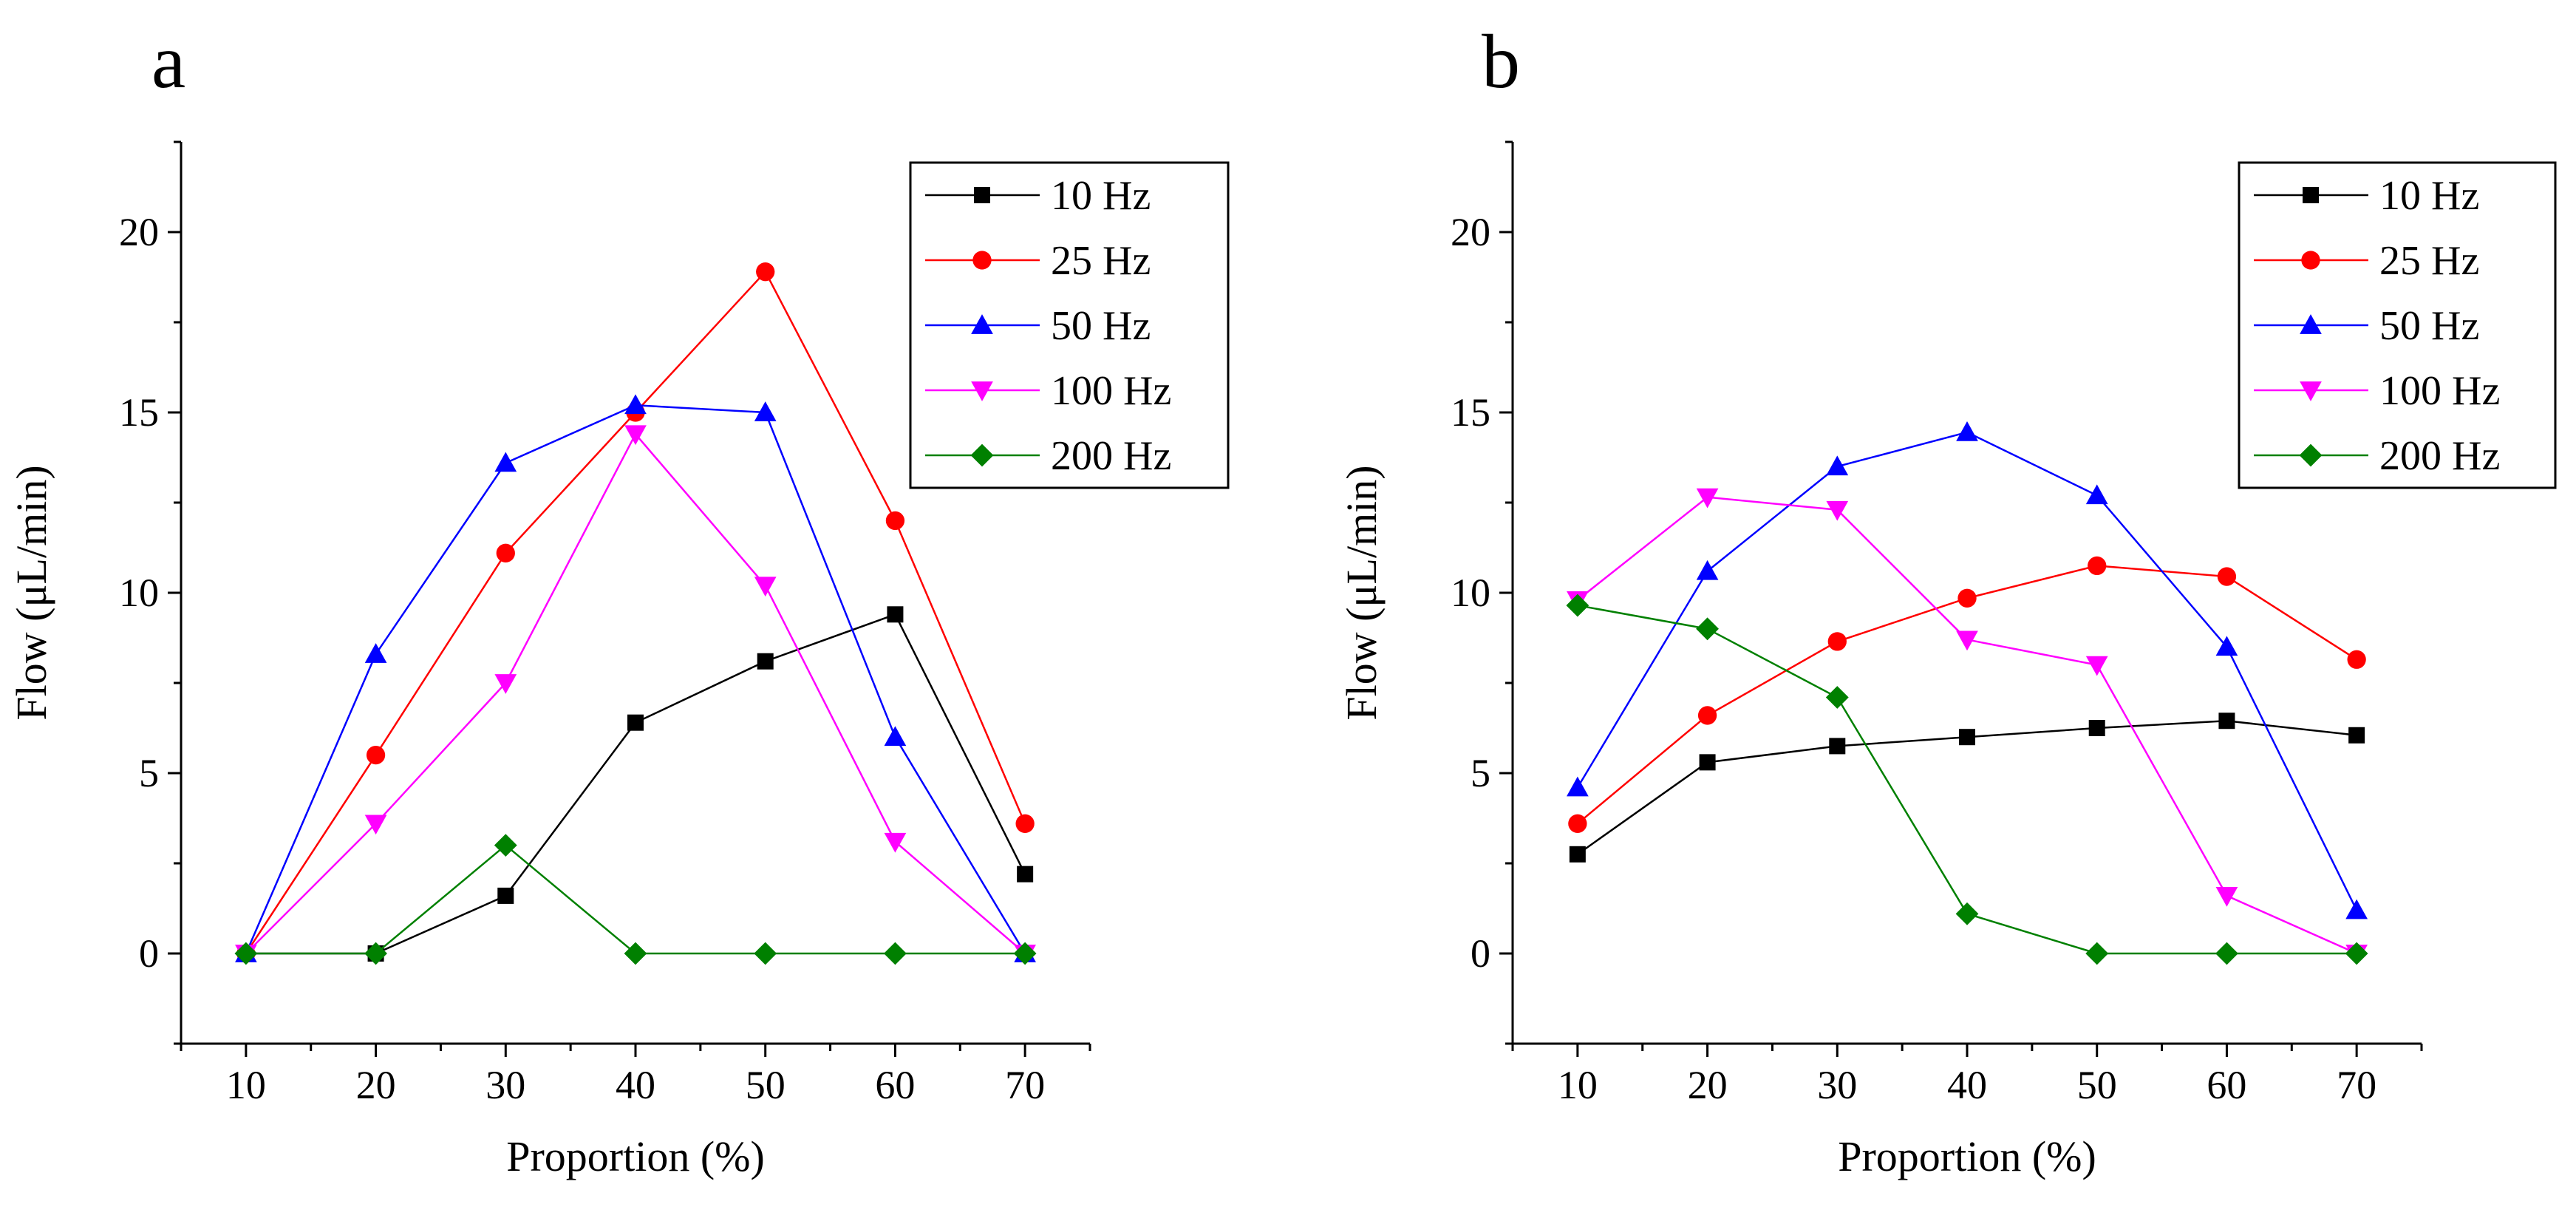 The height and width of the screenshot is (1224, 2576). I want to click on panel-label: a, so click(168, 62).